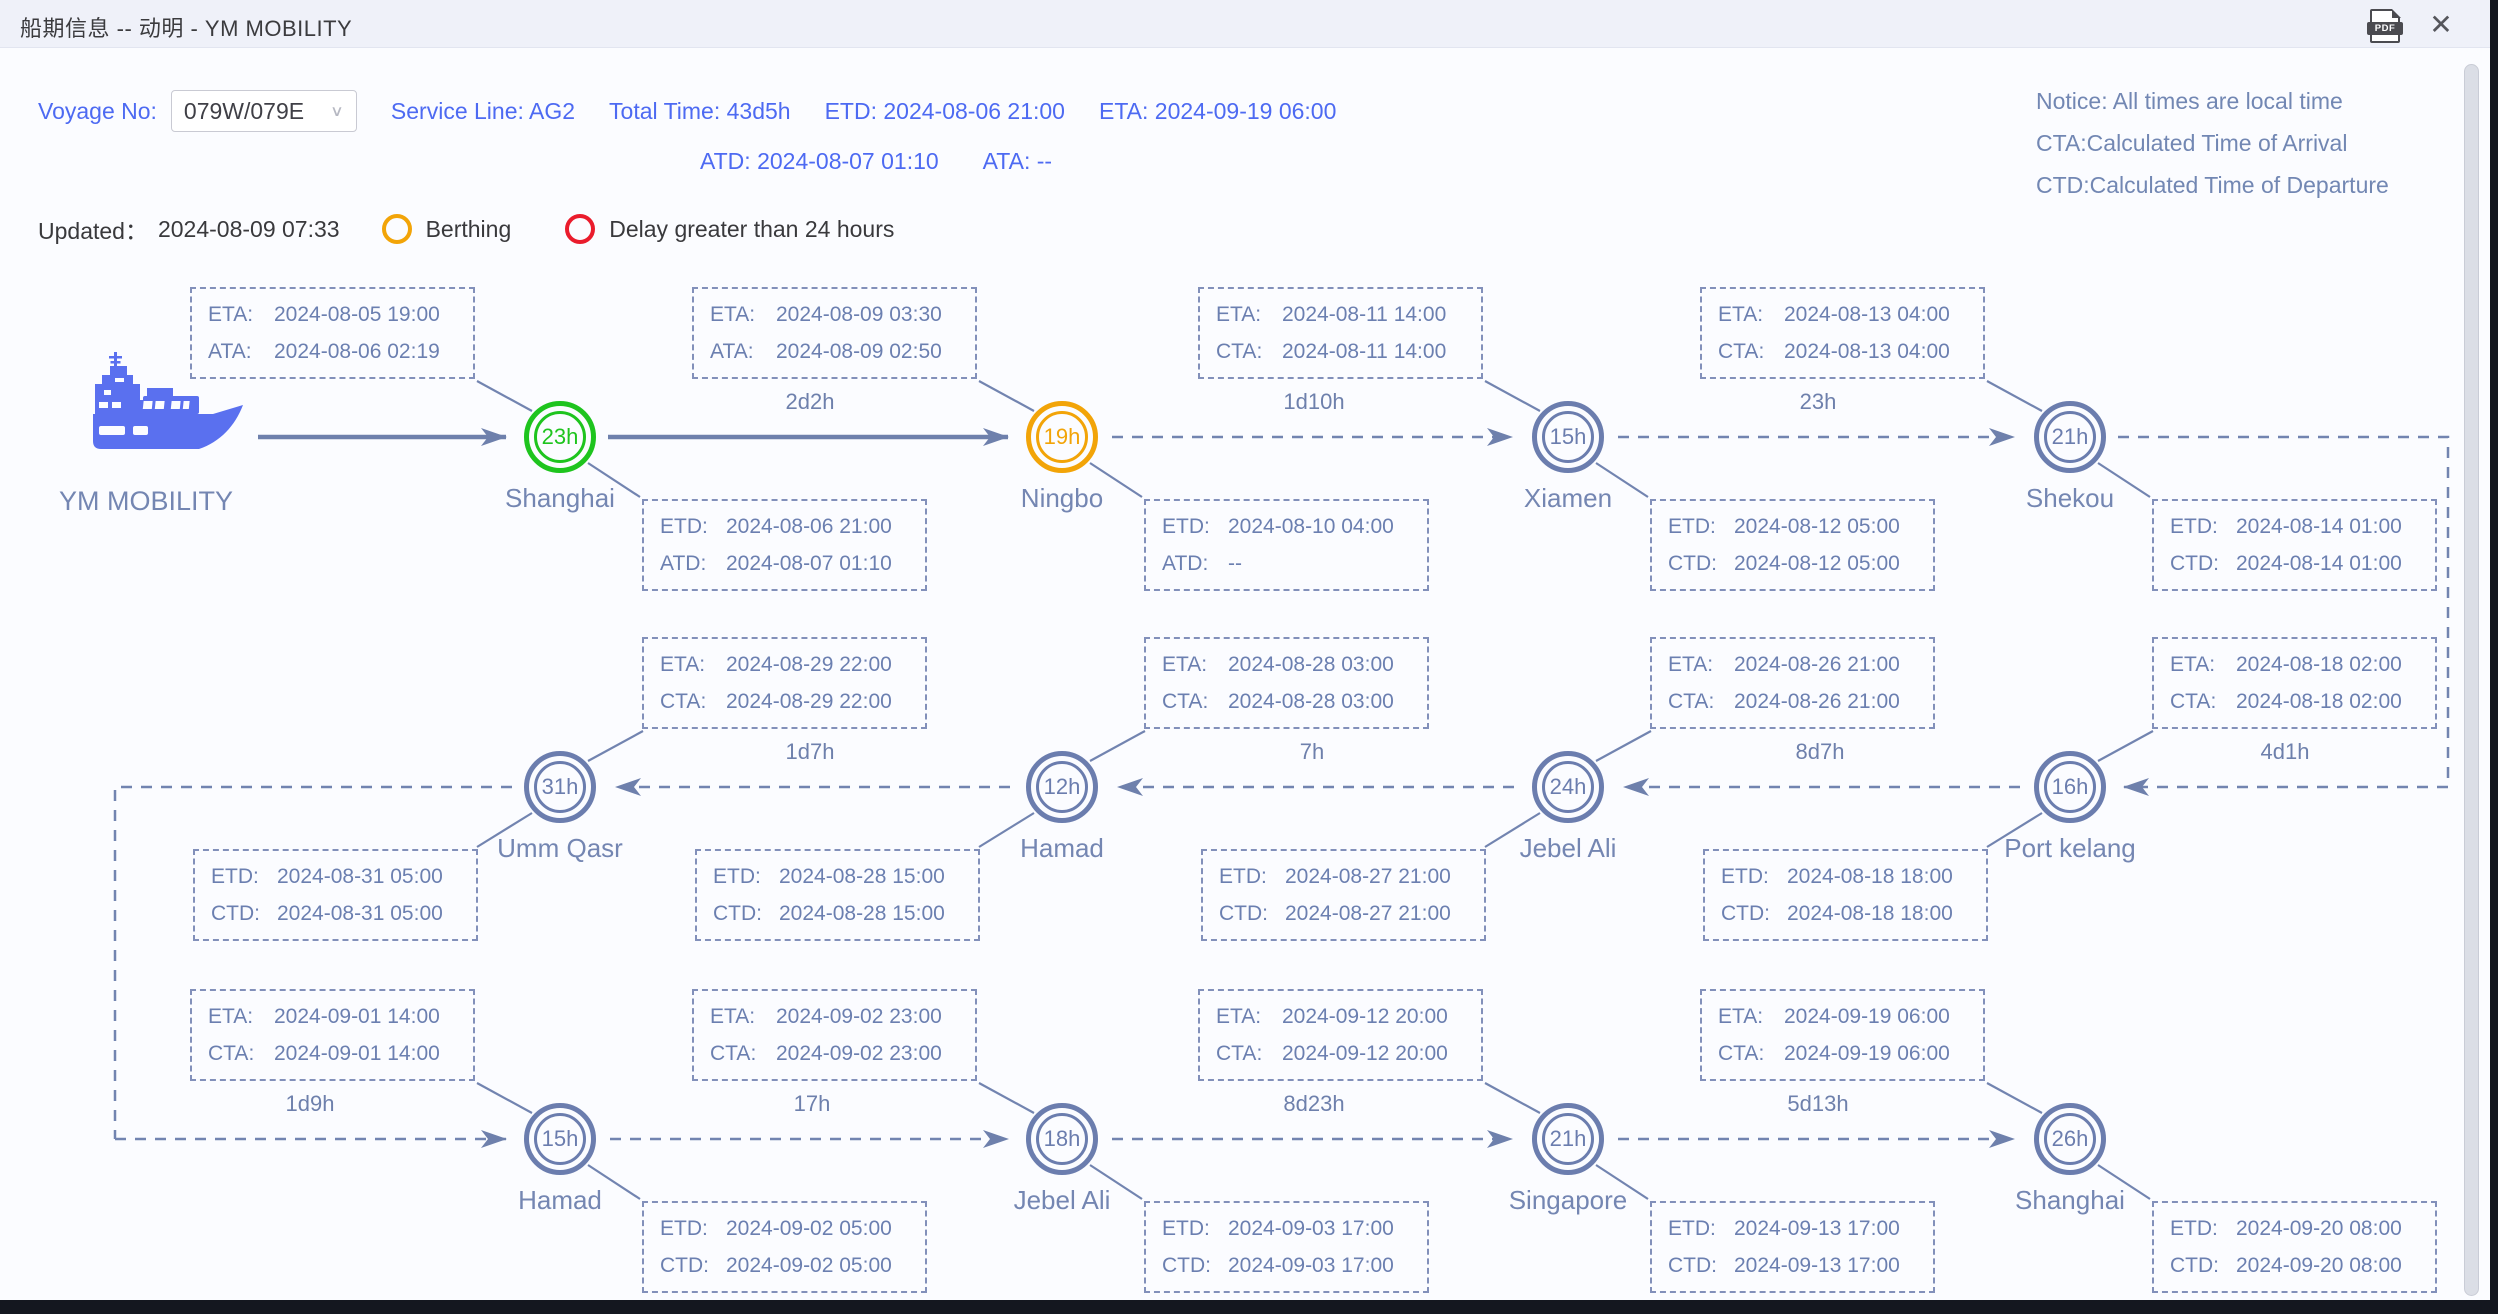 The height and width of the screenshot is (1314, 2498). What do you see at coordinates (2385, 27) in the screenshot?
I see `export-pdf-button: PDF` at bounding box center [2385, 27].